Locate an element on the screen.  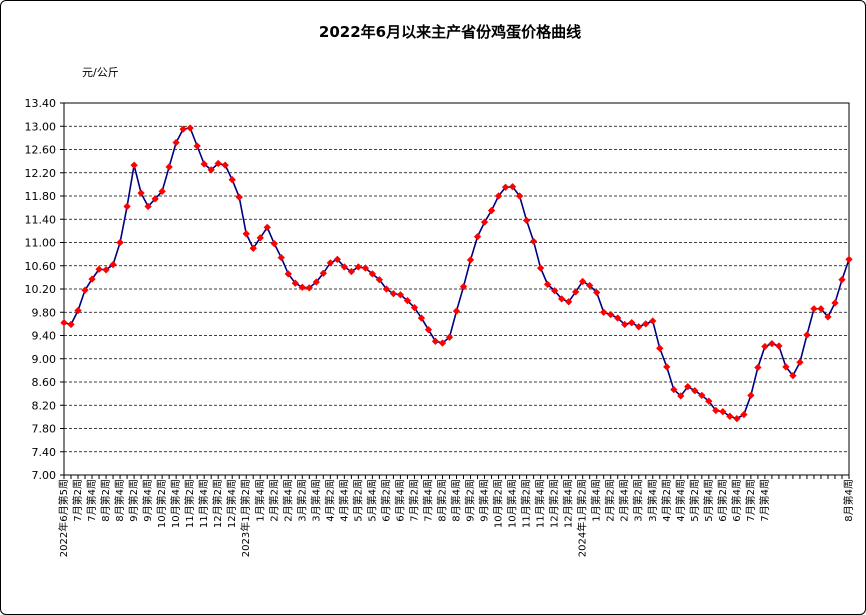
y-tick-label: 9.80 is located at coordinates (44, 312).